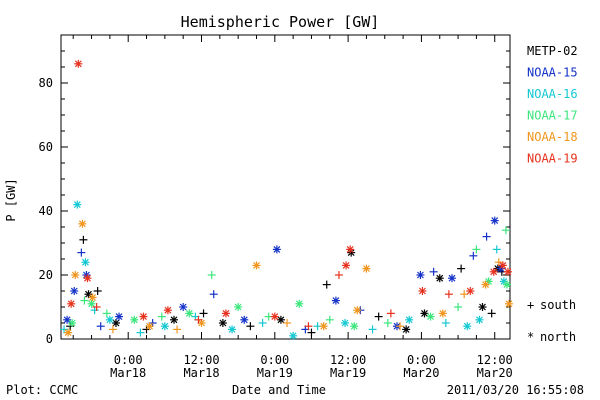 This screenshot has height=400, width=600. What do you see at coordinates (552, 159) in the screenshot?
I see `legend-entry: NOAA-19` at bounding box center [552, 159].